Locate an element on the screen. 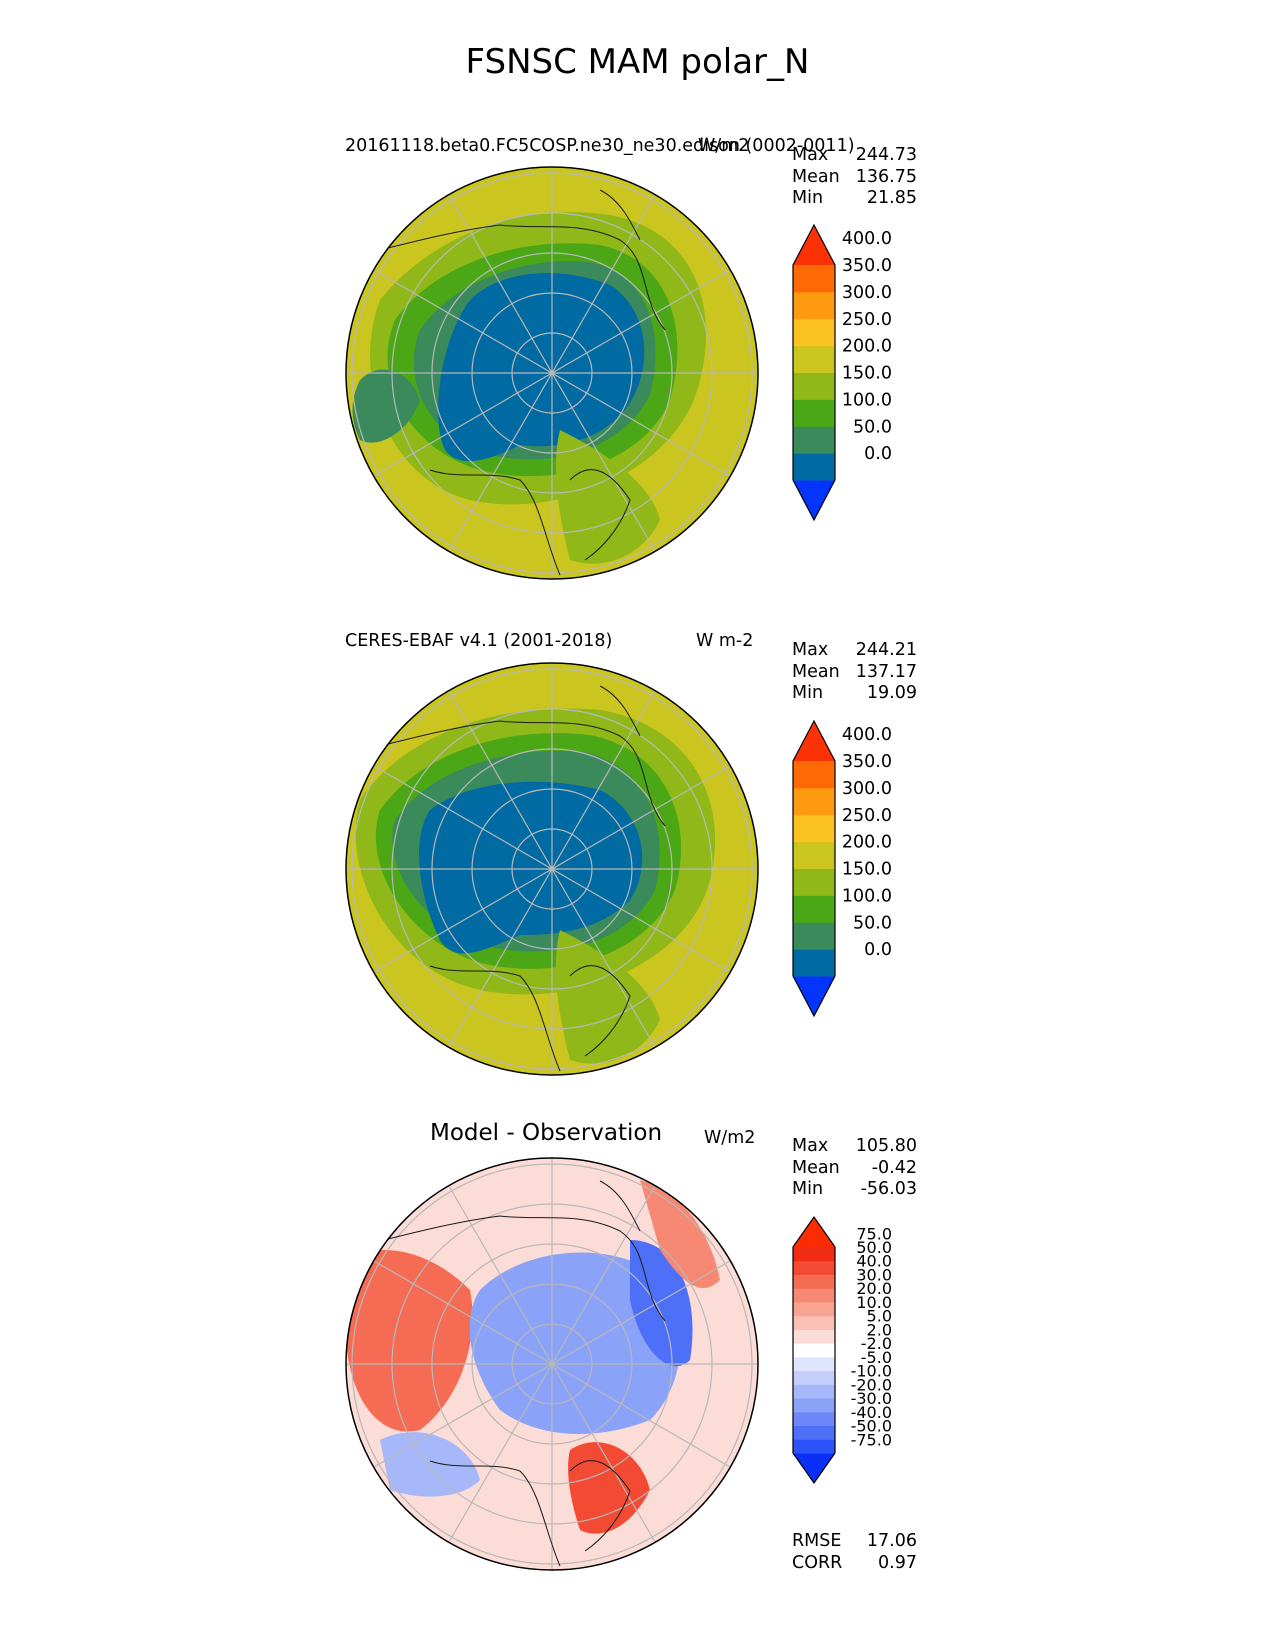 The width and height of the screenshot is (1275, 1650). panel3-colorbar-extend-max is located at coordinates (814, 1232).